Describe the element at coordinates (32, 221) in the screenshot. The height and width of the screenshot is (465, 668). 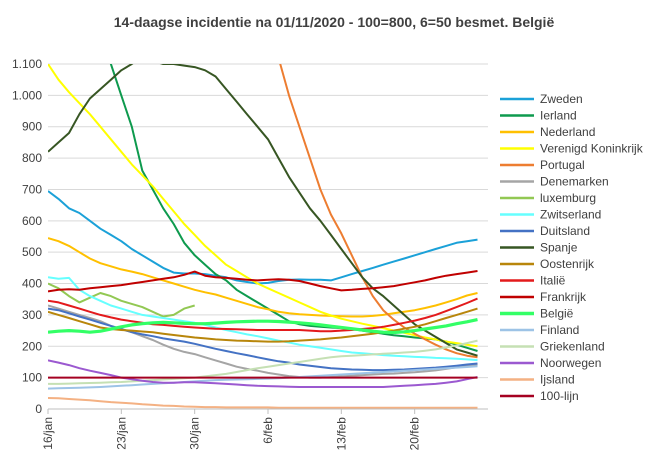
I see `y-tick-label: 600` at that location.